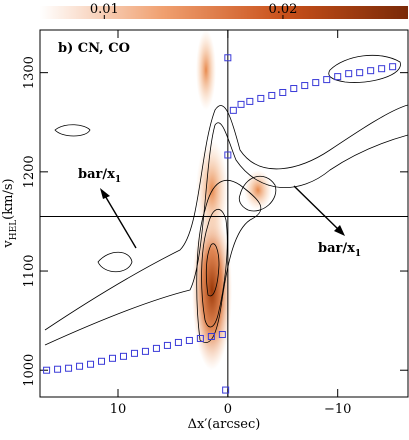 Image resolution: width=409 pixels, height=440 pixels. Describe the element at coordinates (224, 424) in the screenshot. I see `x-axis-label: Δx′(arcsec)` at that location.